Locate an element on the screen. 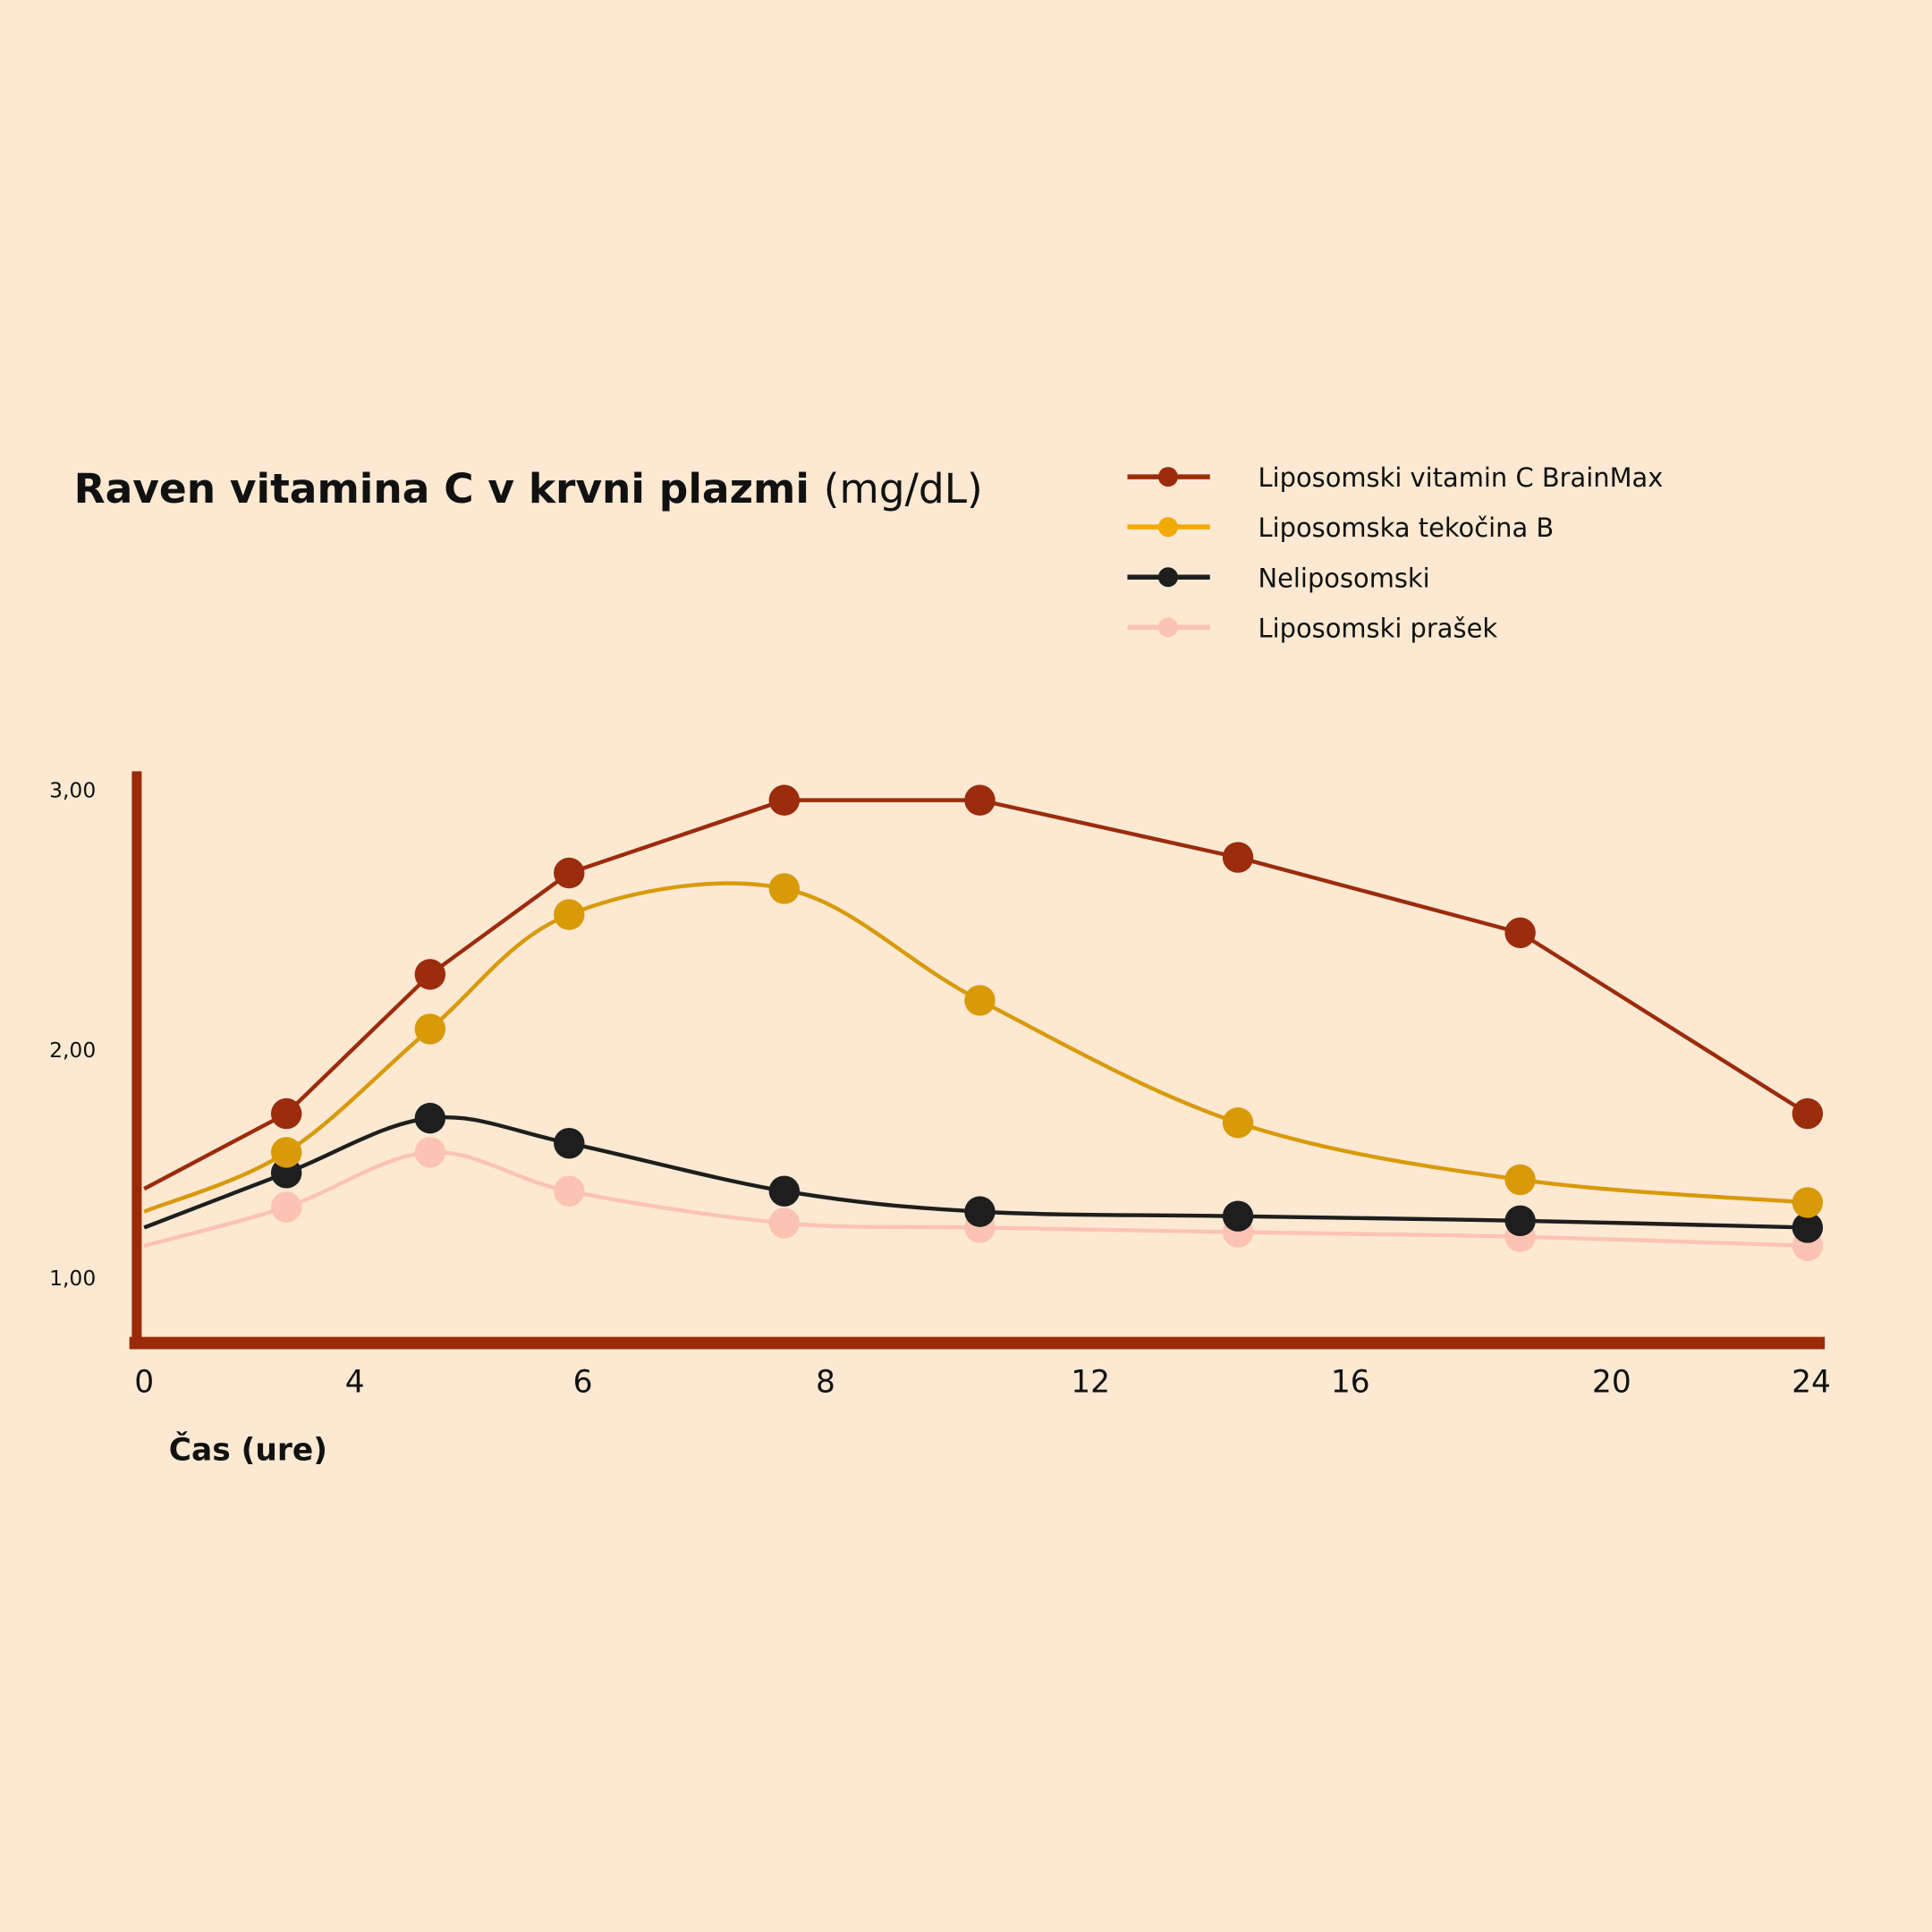 Image resolution: width=1932 pixels, height=1932 pixels. x-tick-label: 20 is located at coordinates (1611, 1383).